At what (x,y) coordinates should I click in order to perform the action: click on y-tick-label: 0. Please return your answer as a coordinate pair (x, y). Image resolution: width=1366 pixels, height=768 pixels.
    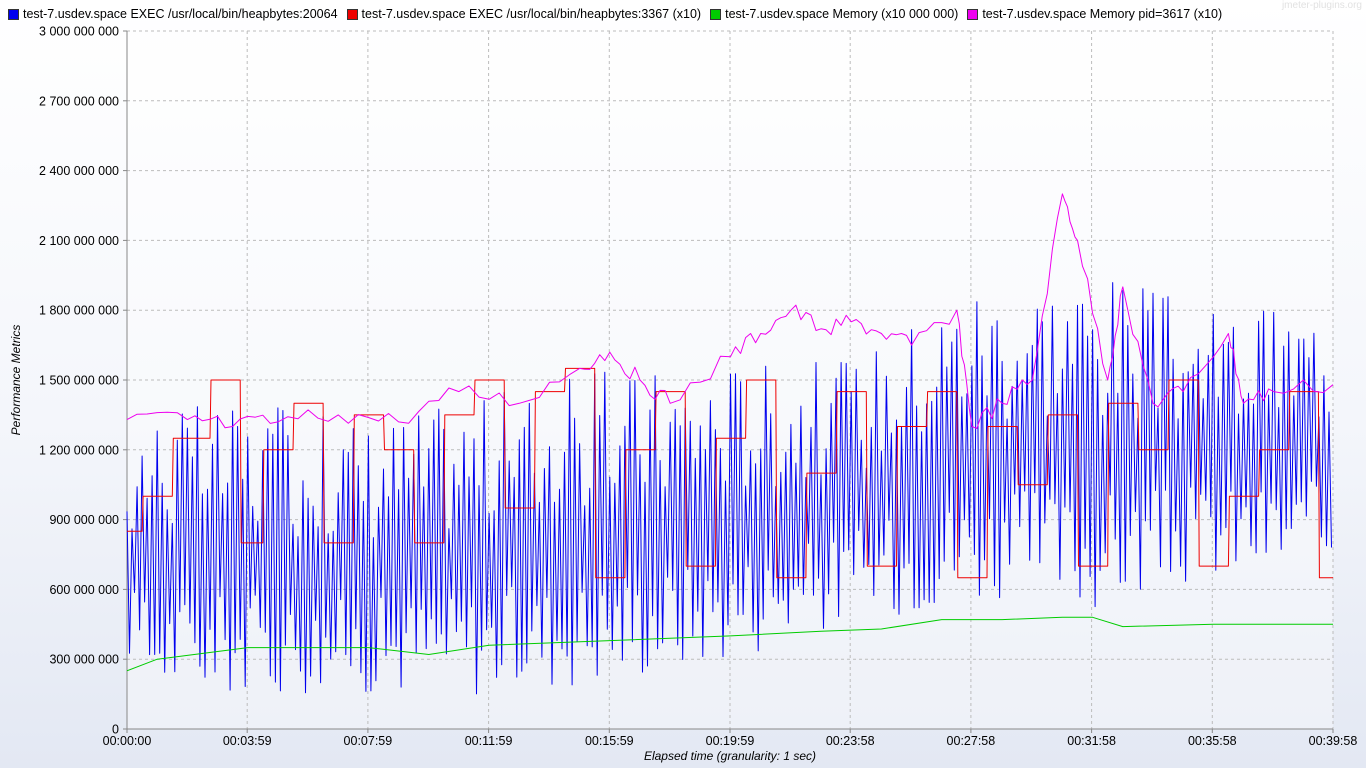
    Looking at the image, I should click on (115, 730).